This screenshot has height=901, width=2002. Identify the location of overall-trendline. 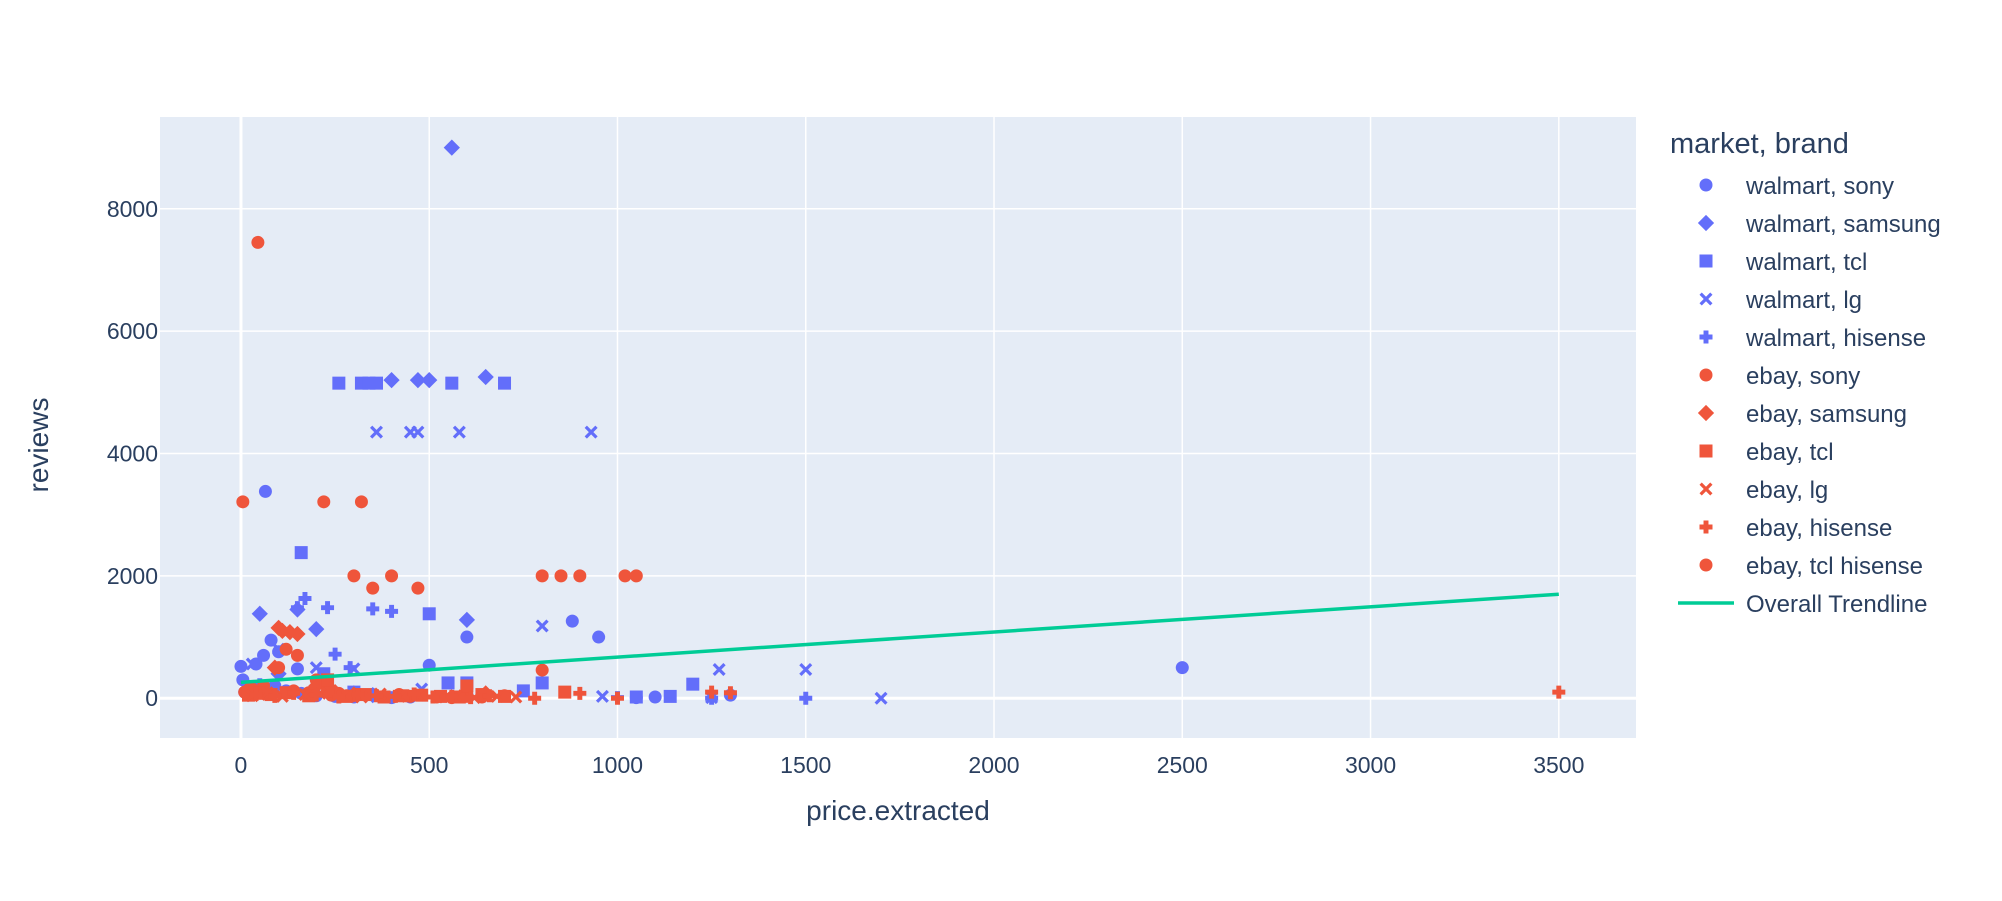
(899, 638).